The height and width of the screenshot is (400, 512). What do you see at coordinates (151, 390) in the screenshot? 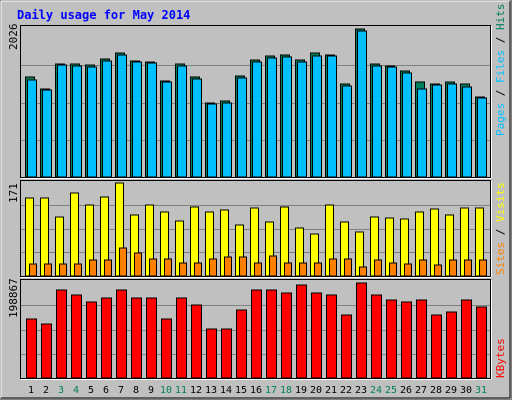
I see `day-label-9: 9` at bounding box center [151, 390].